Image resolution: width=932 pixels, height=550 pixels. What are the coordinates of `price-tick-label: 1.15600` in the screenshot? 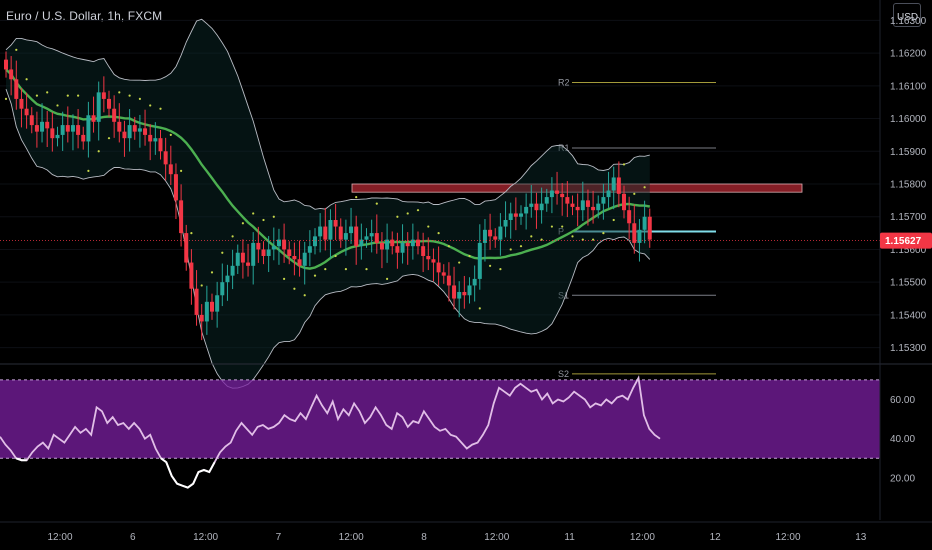 It's located at (908, 250).